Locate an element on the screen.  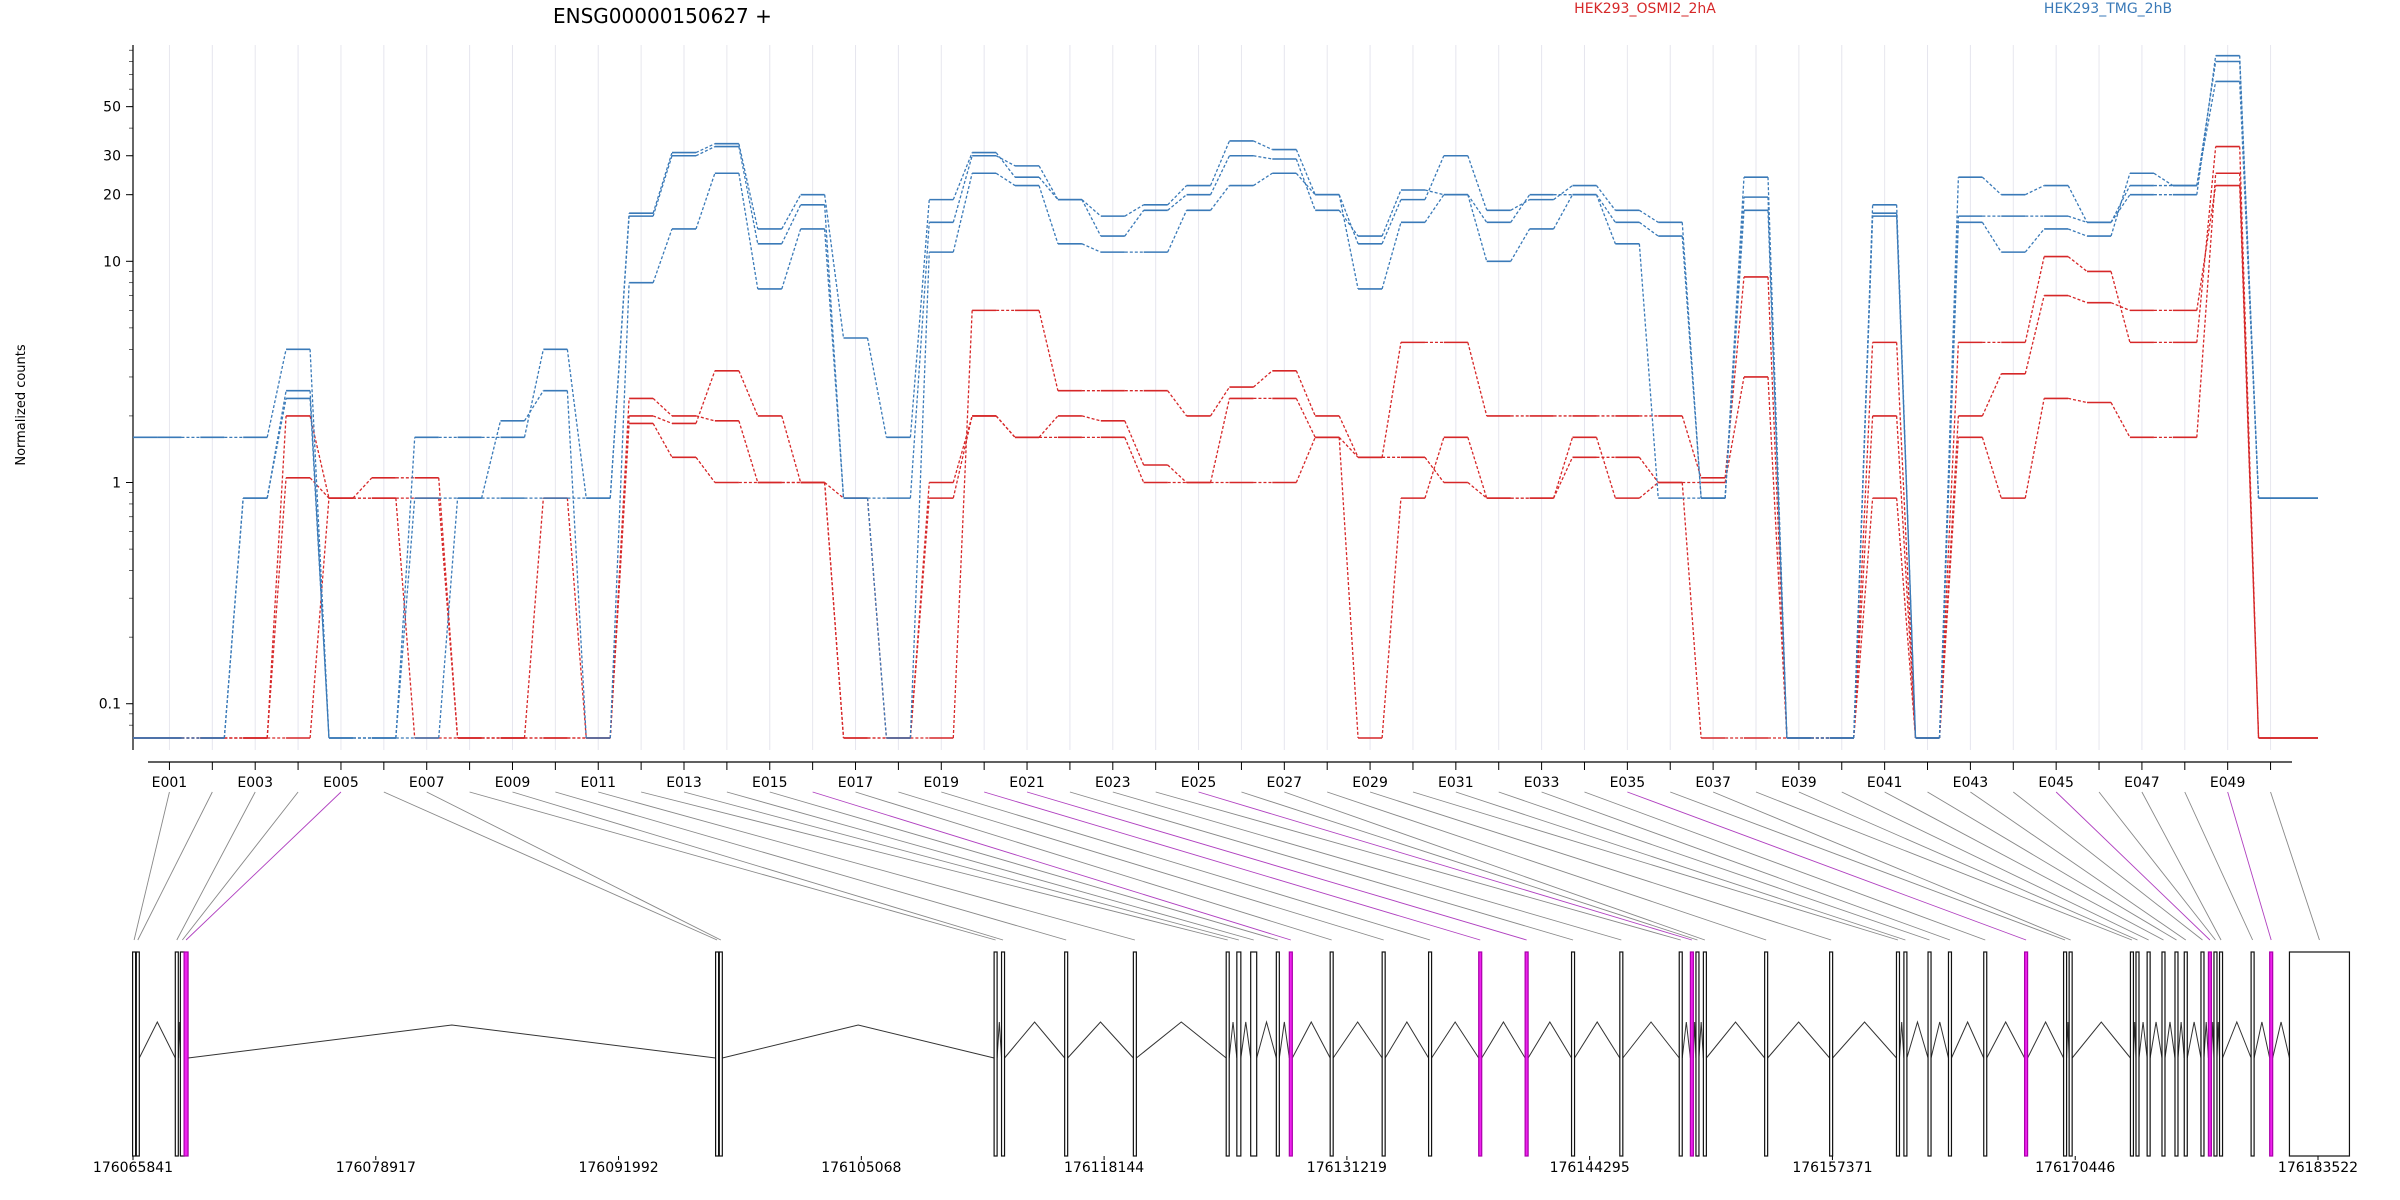
legend-label-osmi2: HEK293_OSMI2_2hA is located at coordinates (1645, 9).